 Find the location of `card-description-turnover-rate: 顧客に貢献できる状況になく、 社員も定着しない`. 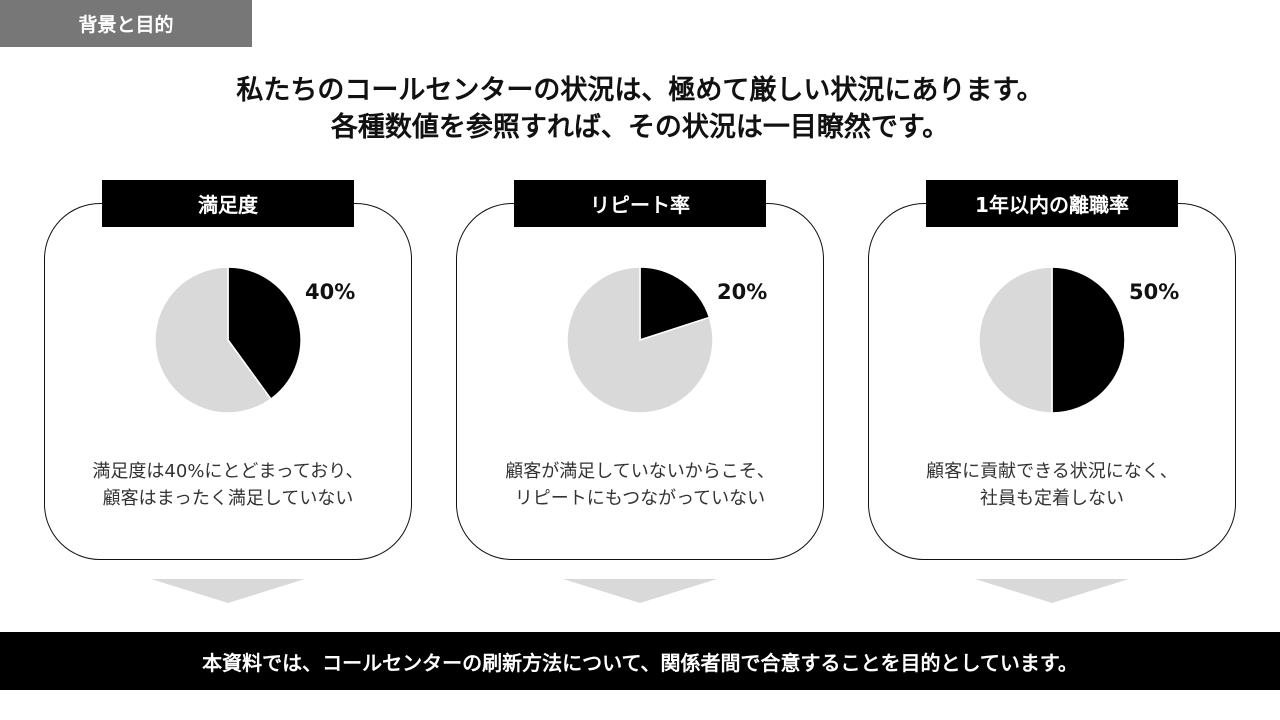

card-description-turnover-rate: 顧客に貢献できる状況になく、 社員も定着しない is located at coordinates (1052, 485).